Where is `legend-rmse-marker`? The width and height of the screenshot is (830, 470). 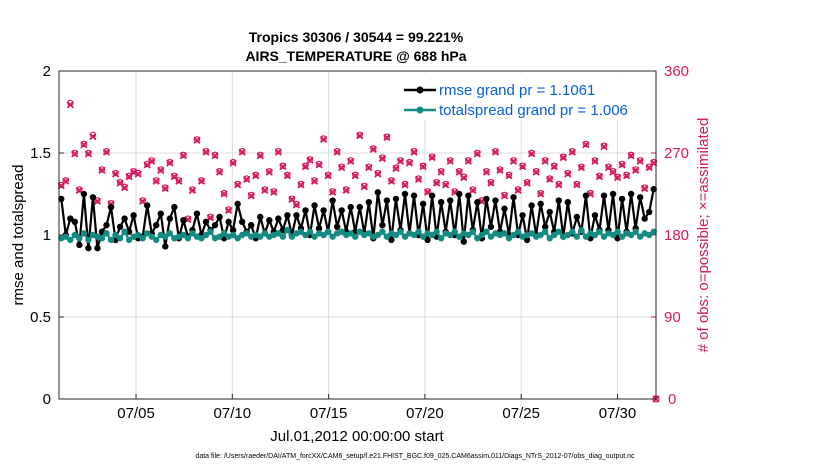 legend-rmse-marker is located at coordinates (420, 90).